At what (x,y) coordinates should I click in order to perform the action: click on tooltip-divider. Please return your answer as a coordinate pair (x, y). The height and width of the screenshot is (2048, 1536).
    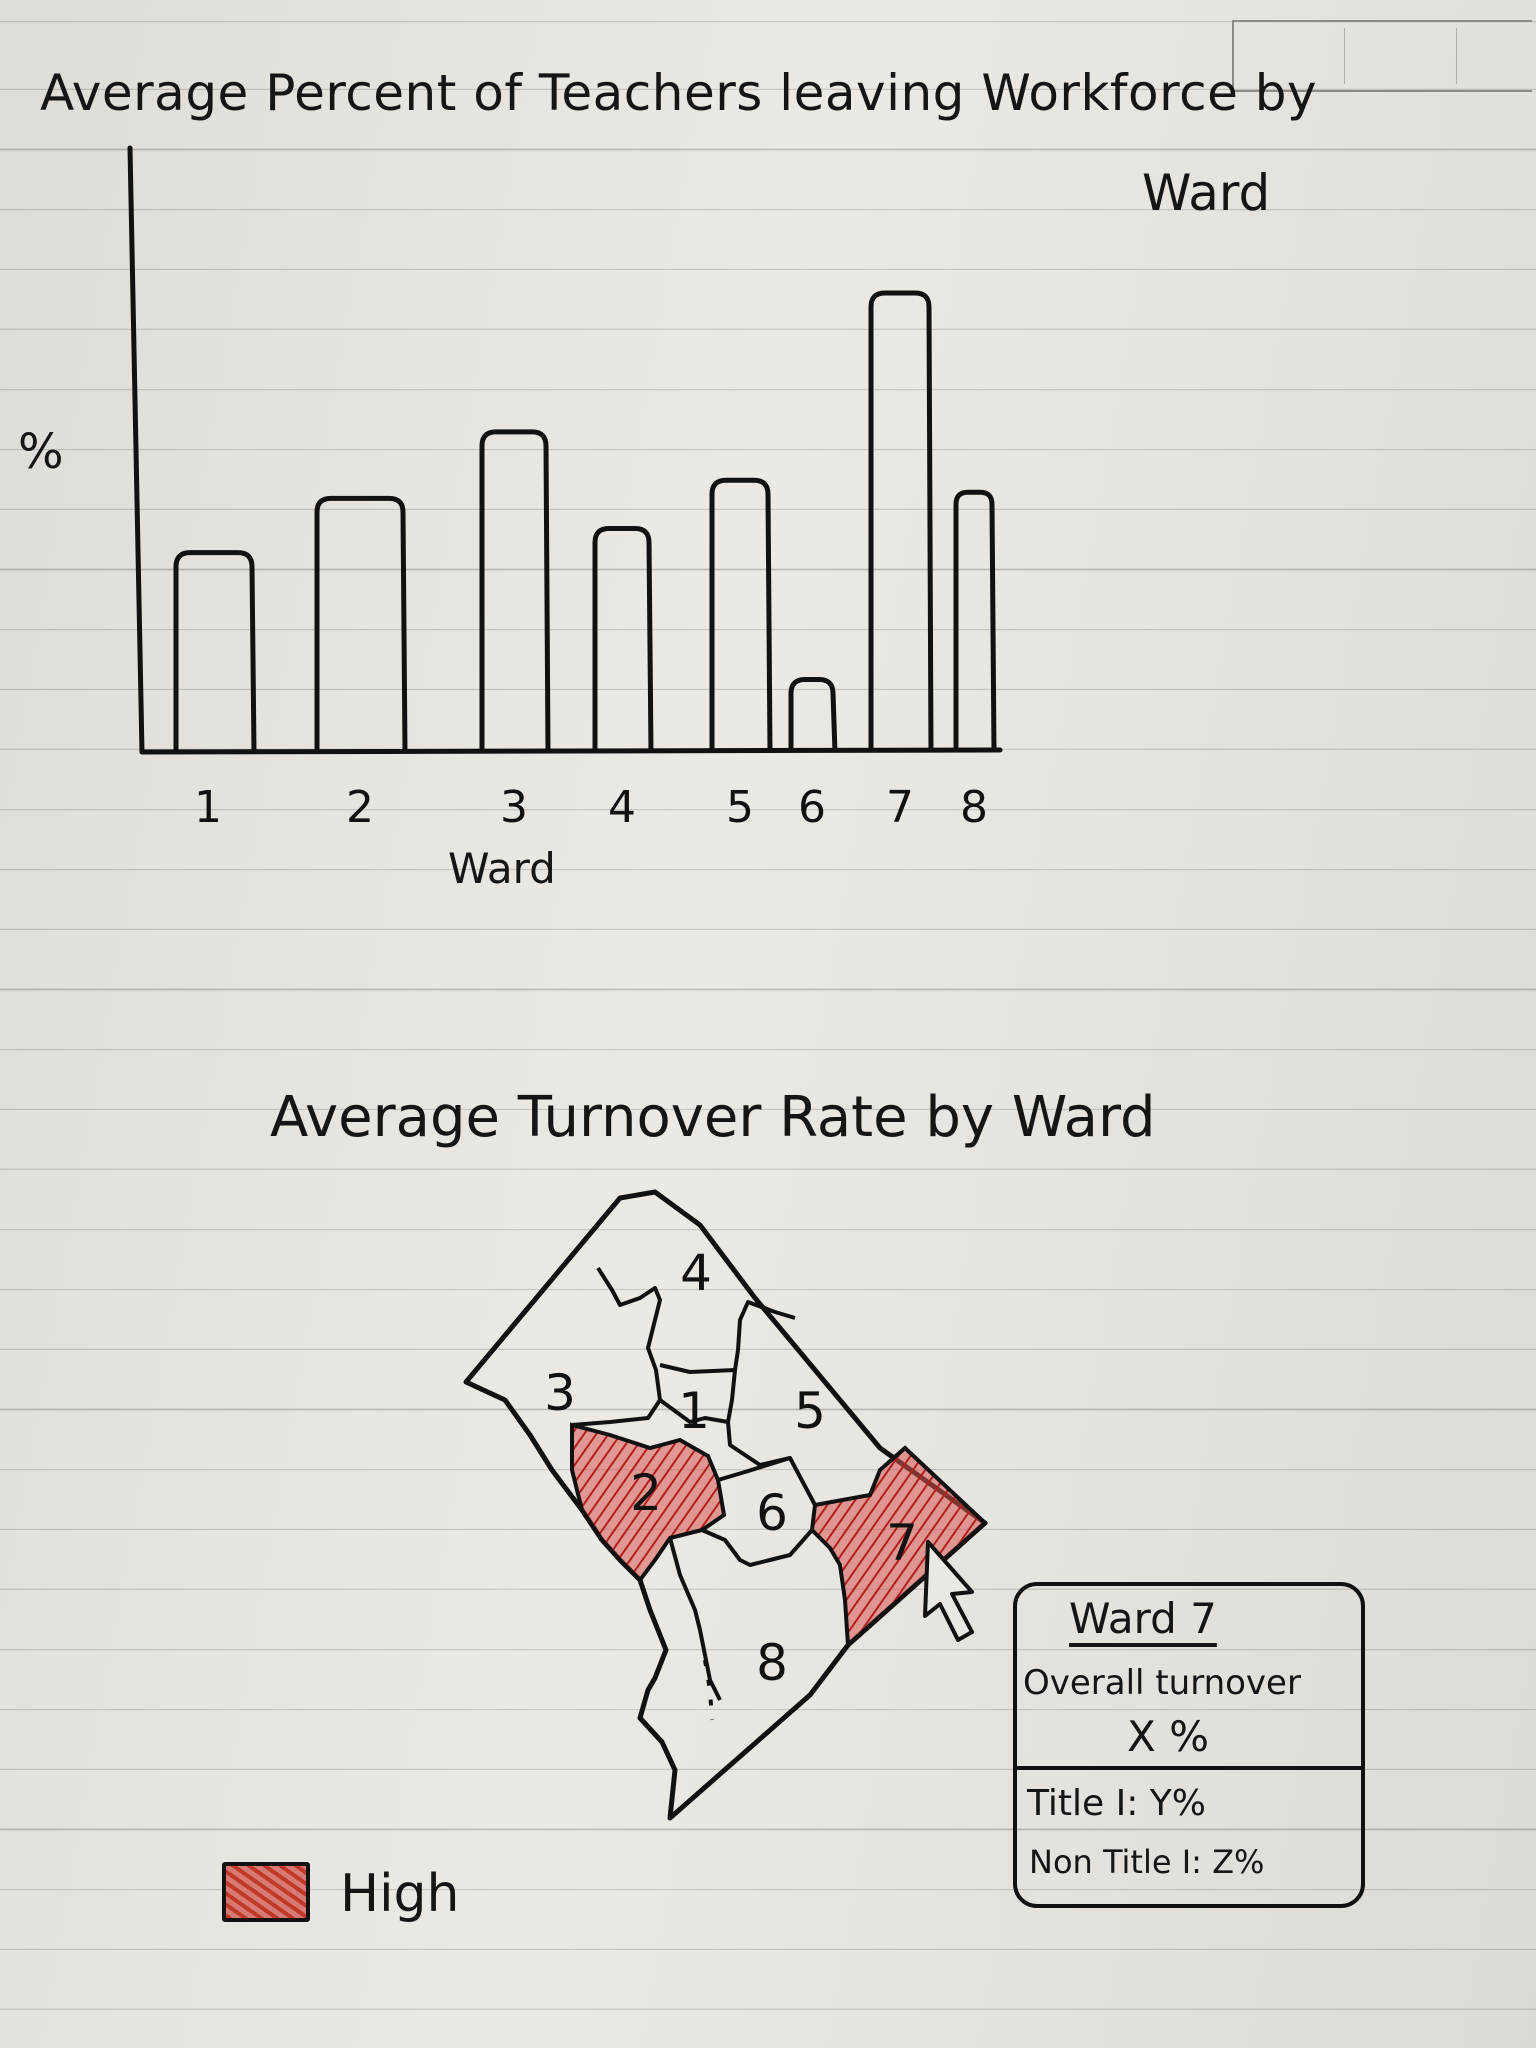
    Looking at the image, I should click on (1189, 1768).